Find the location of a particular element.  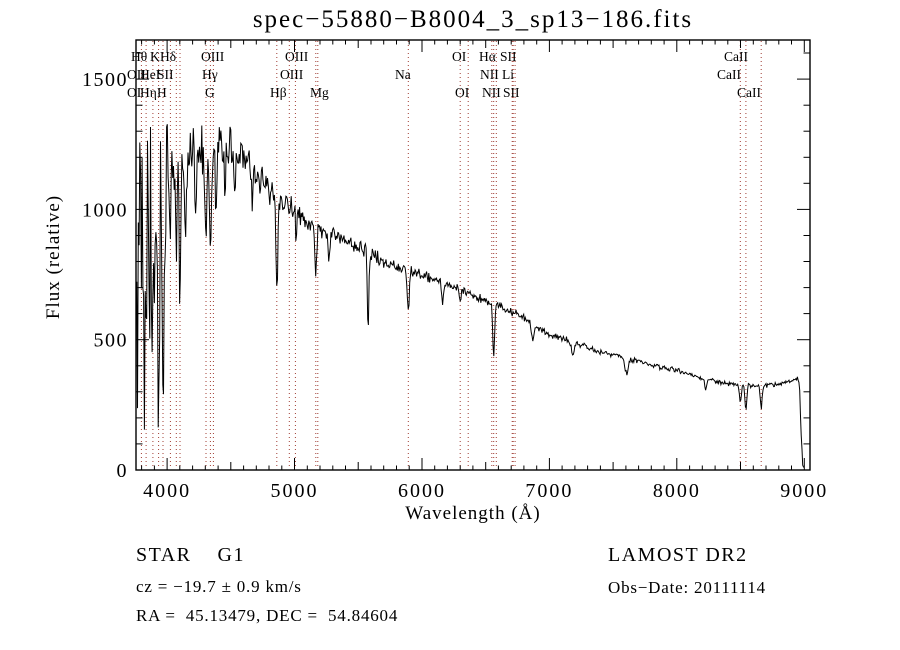

obs-date-label: Obs−Date: 20111114 is located at coordinates (687, 587).